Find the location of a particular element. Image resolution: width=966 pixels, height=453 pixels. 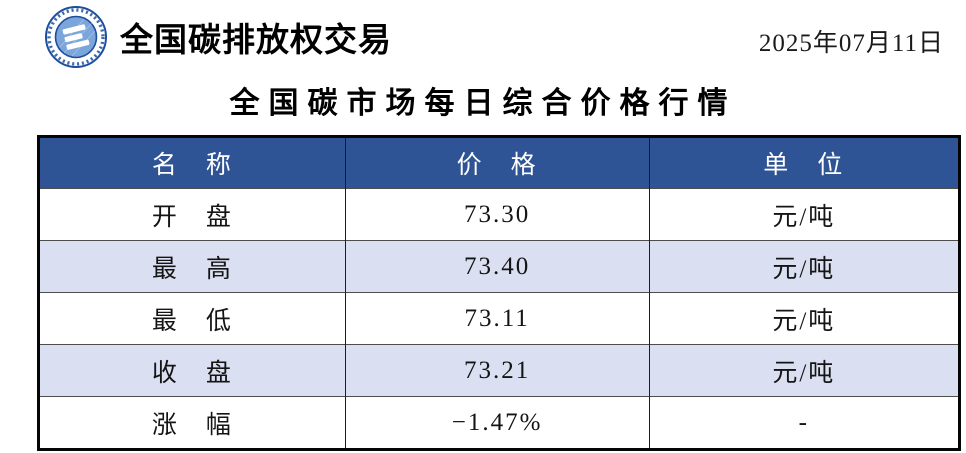

carbon-exchange-logo-icon is located at coordinates (76, 37).